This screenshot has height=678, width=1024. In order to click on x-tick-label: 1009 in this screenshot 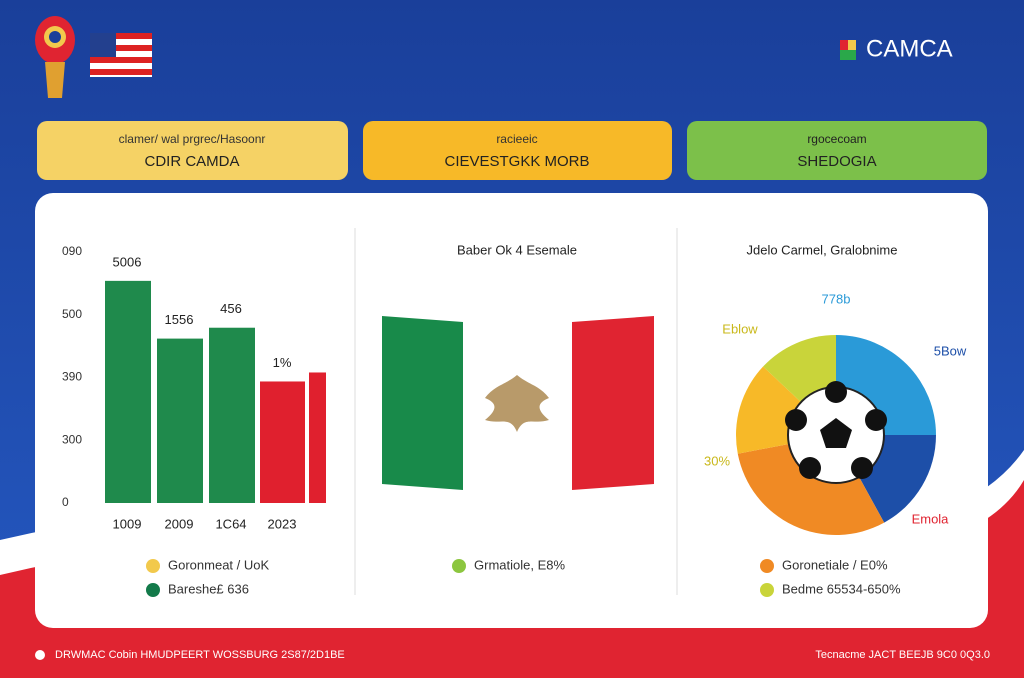, I will do `click(127, 523)`.